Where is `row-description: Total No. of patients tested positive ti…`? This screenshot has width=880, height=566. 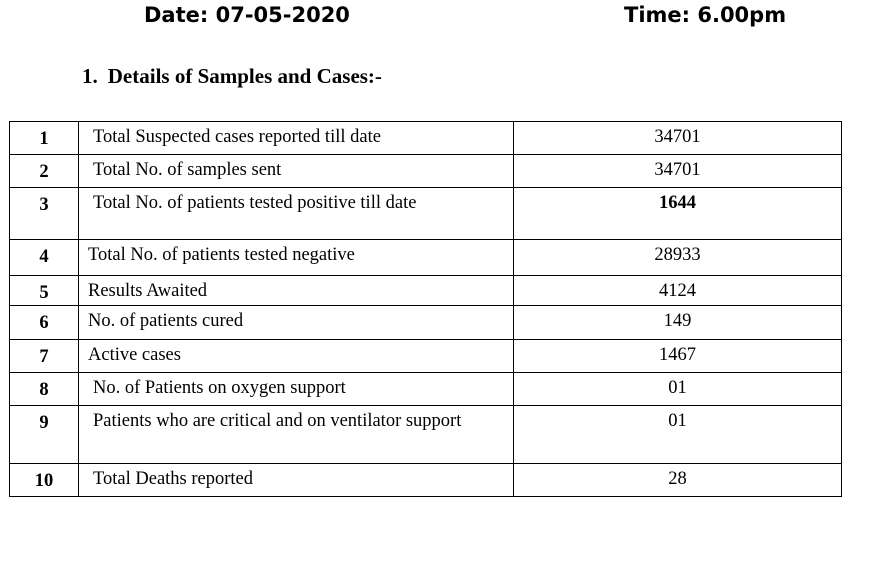 row-description: Total No. of patients tested positive ti… is located at coordinates (296, 213).